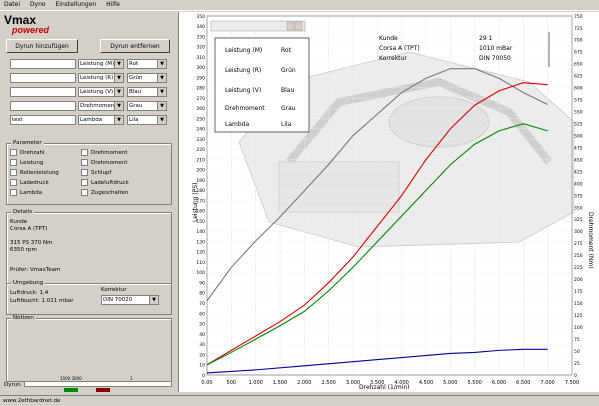 The image size is (599, 406). I want to click on ambient-group-title: Umgebung, so click(28, 283).